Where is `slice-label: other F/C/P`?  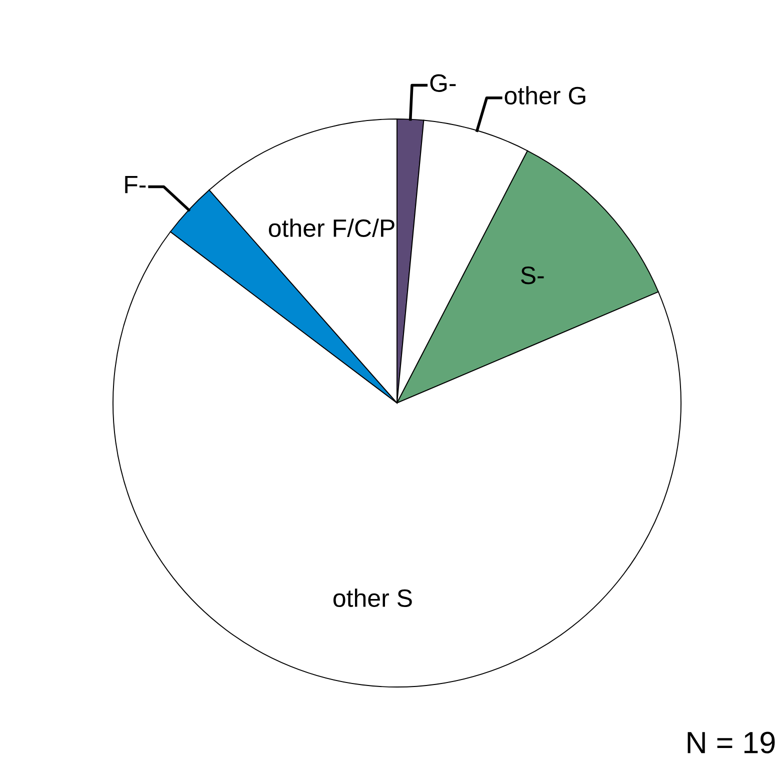
slice-label: other F/C/P is located at coordinates (331, 228).